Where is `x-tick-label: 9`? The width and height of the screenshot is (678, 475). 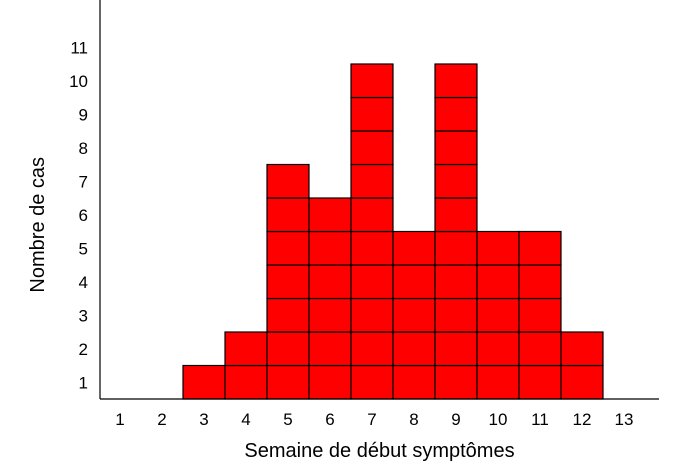 x-tick-label: 9 is located at coordinates (455, 419).